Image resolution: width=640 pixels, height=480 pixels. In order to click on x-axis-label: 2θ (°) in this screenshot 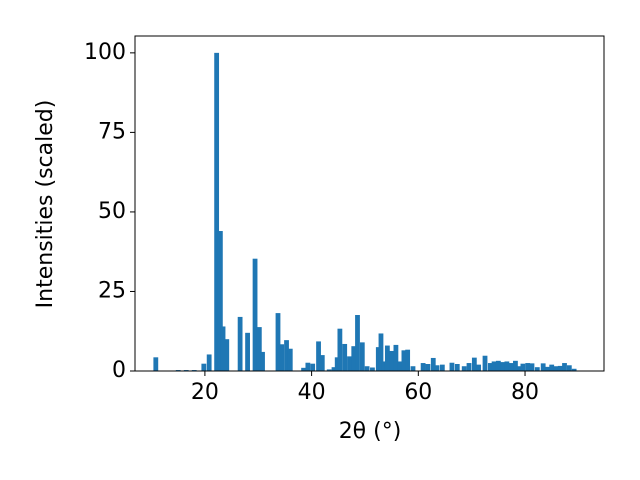, I will do `click(370, 431)`.